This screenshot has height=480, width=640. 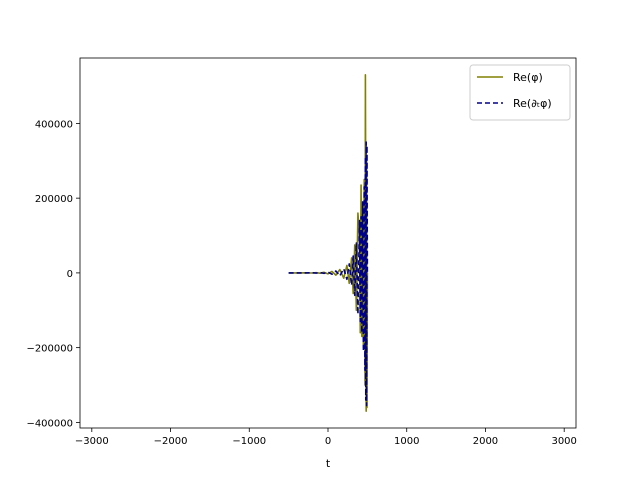 What do you see at coordinates (70, 274) in the screenshot?
I see `y-tick-label: 0` at bounding box center [70, 274].